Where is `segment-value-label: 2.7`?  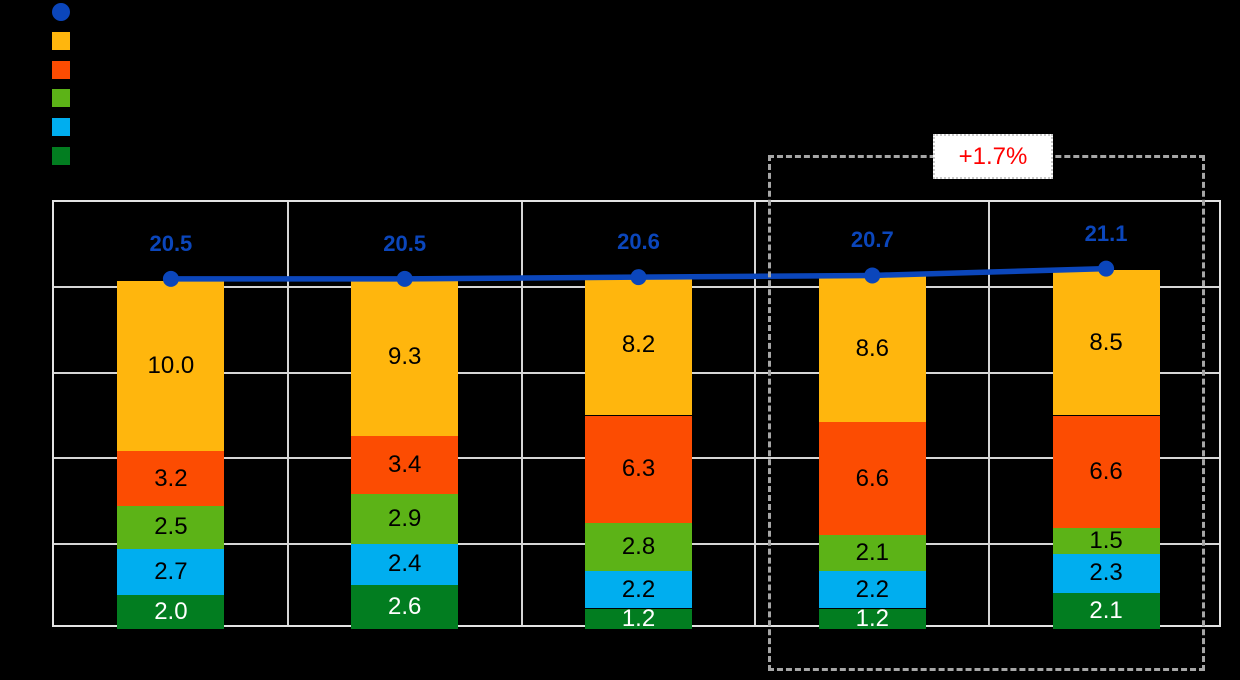 segment-value-label: 2.7 is located at coordinates (171, 571).